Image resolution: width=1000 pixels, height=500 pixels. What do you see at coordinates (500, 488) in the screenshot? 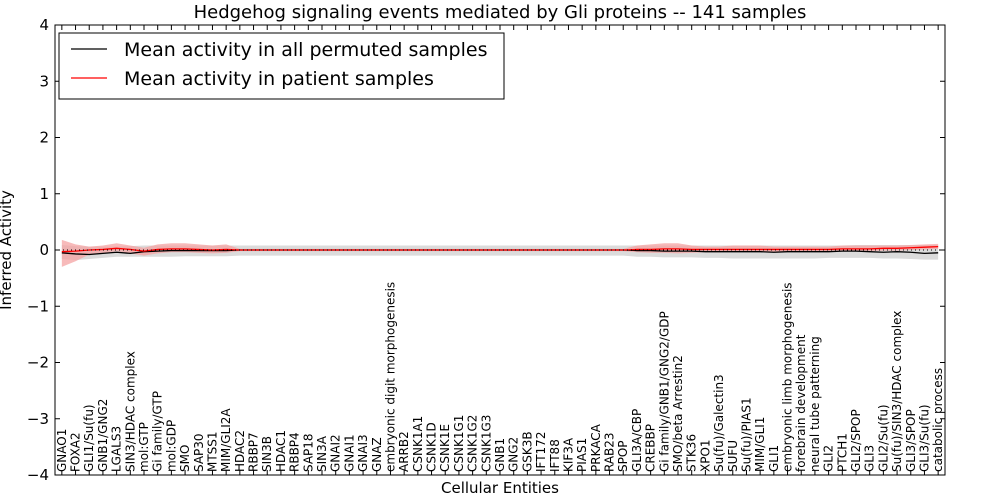
I see `x-axis-label: Cellular Entities` at bounding box center [500, 488].